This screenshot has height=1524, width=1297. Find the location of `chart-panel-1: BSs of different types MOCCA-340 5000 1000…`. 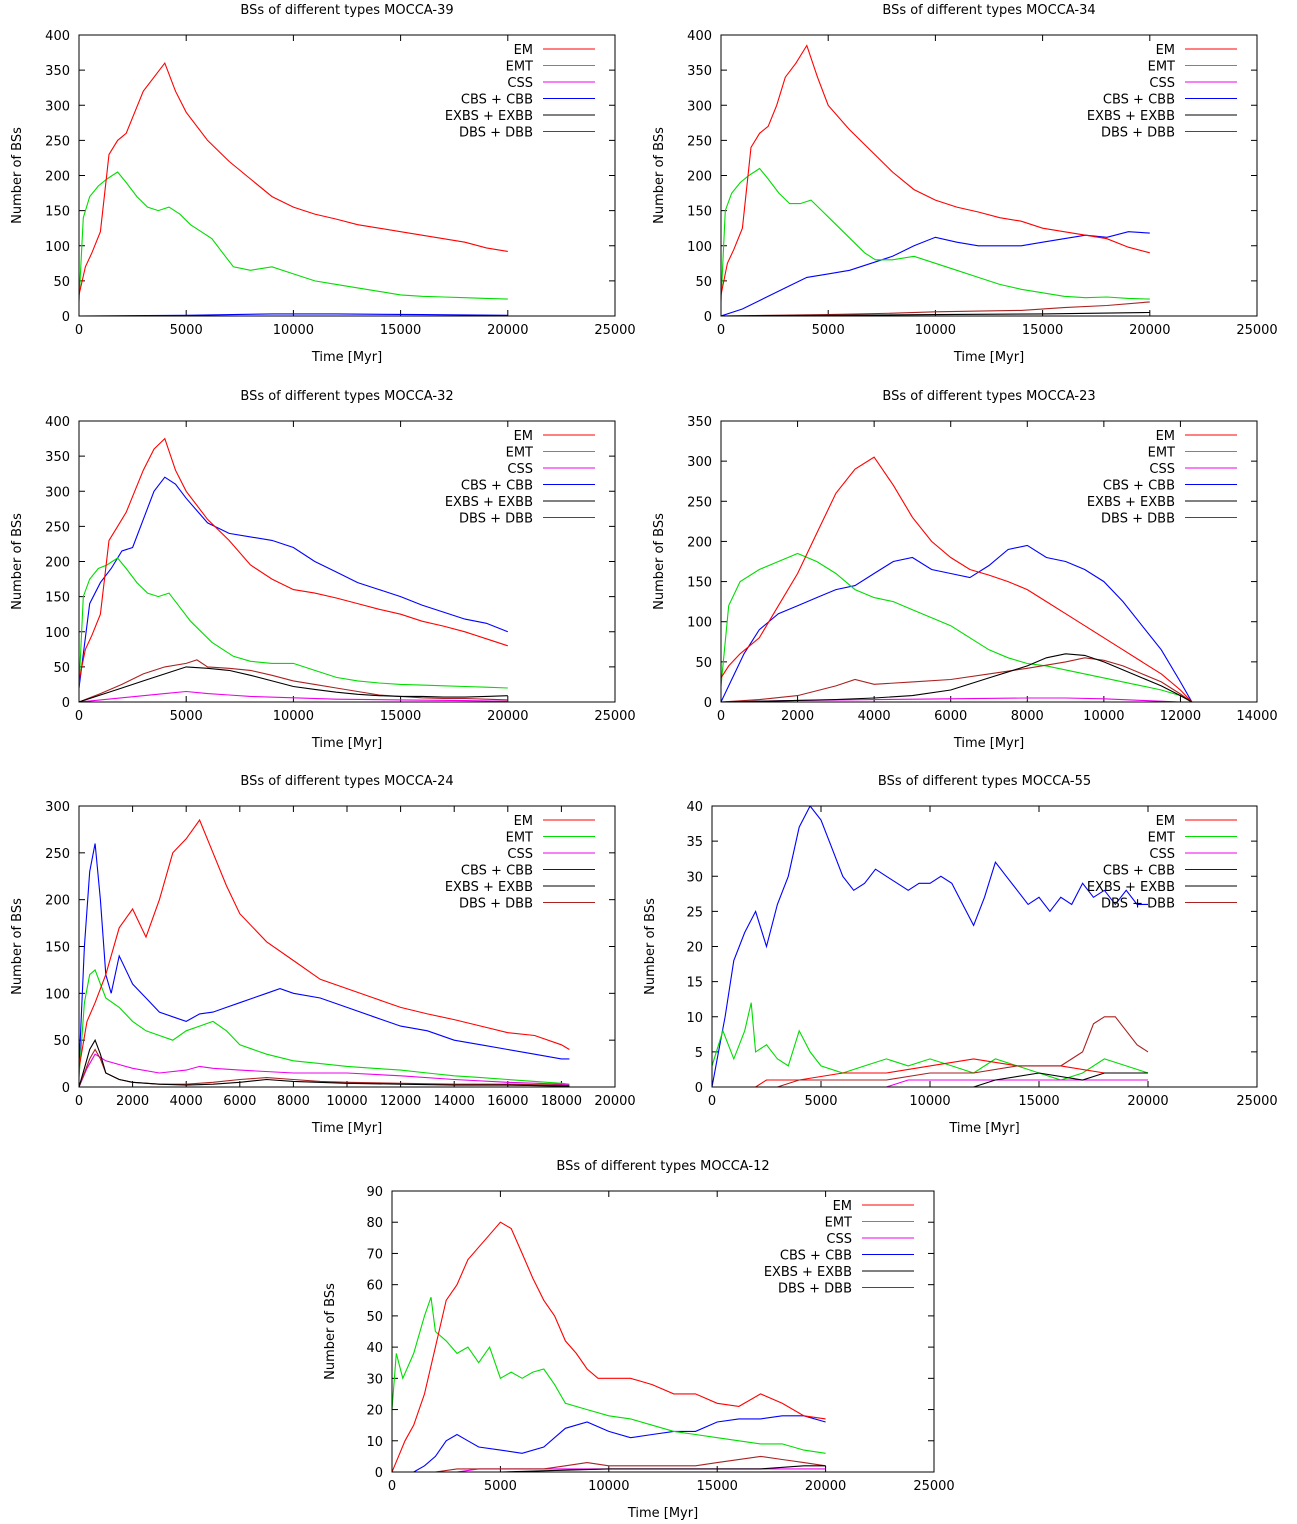

chart-panel-1: BSs of different types MOCCA-340 5000 1000… is located at coordinates (965, 184).